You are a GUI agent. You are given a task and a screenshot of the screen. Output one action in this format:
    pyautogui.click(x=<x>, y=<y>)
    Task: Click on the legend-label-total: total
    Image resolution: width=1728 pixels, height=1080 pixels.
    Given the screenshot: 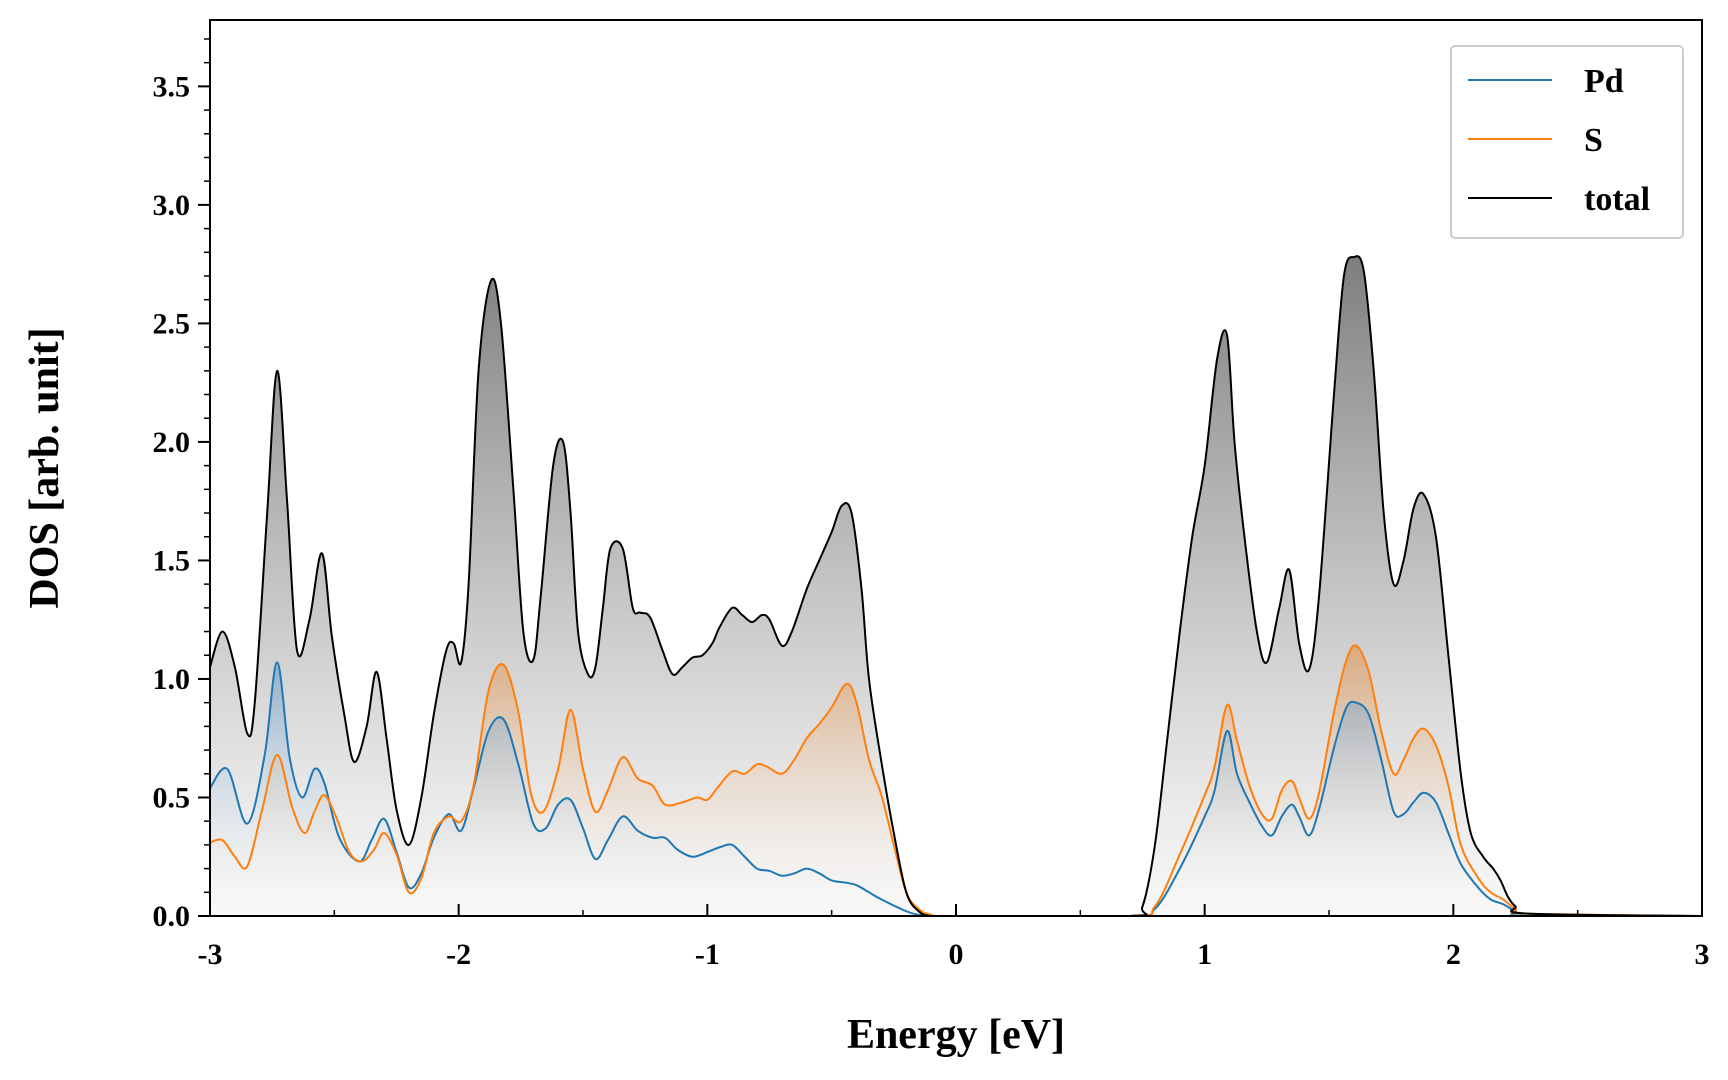 What is the action you would take?
    pyautogui.click(x=1617, y=199)
    